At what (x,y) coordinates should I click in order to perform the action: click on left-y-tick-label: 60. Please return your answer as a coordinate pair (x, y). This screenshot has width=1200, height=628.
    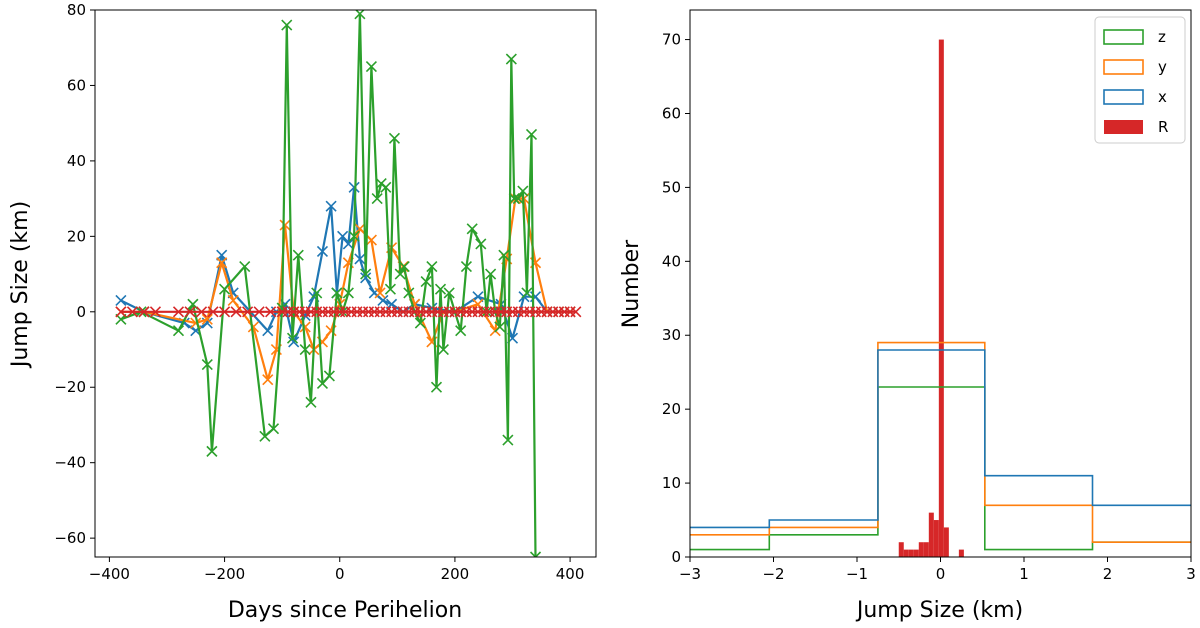
    Looking at the image, I should click on (76, 85).